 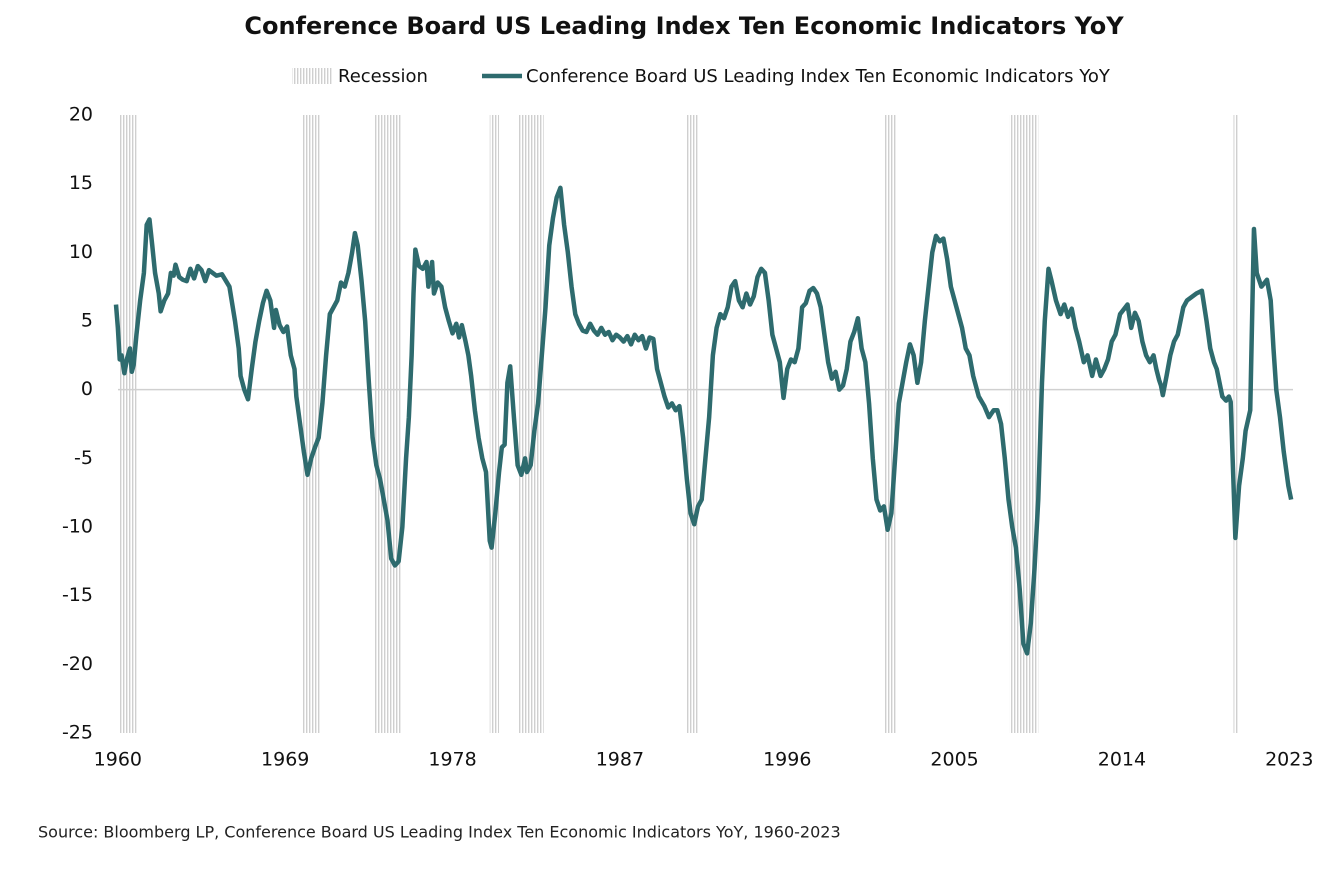 What do you see at coordinates (87, 321) in the screenshot?
I see `y-tick-label: 5` at bounding box center [87, 321].